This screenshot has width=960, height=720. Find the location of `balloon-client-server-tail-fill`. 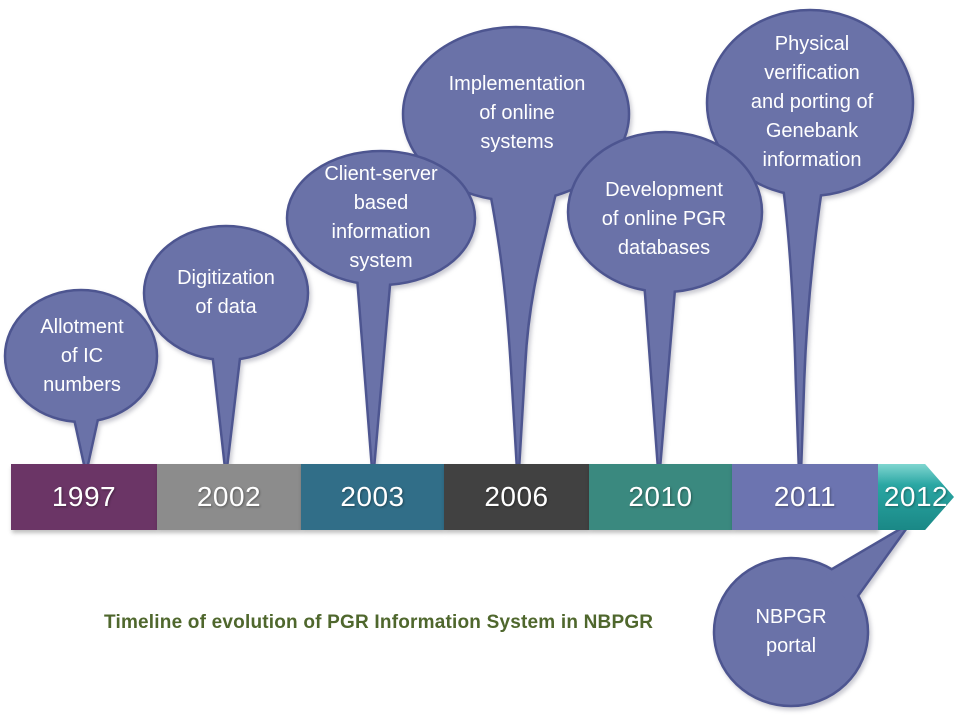

balloon-client-server-tail-fill is located at coordinates (374, 357).